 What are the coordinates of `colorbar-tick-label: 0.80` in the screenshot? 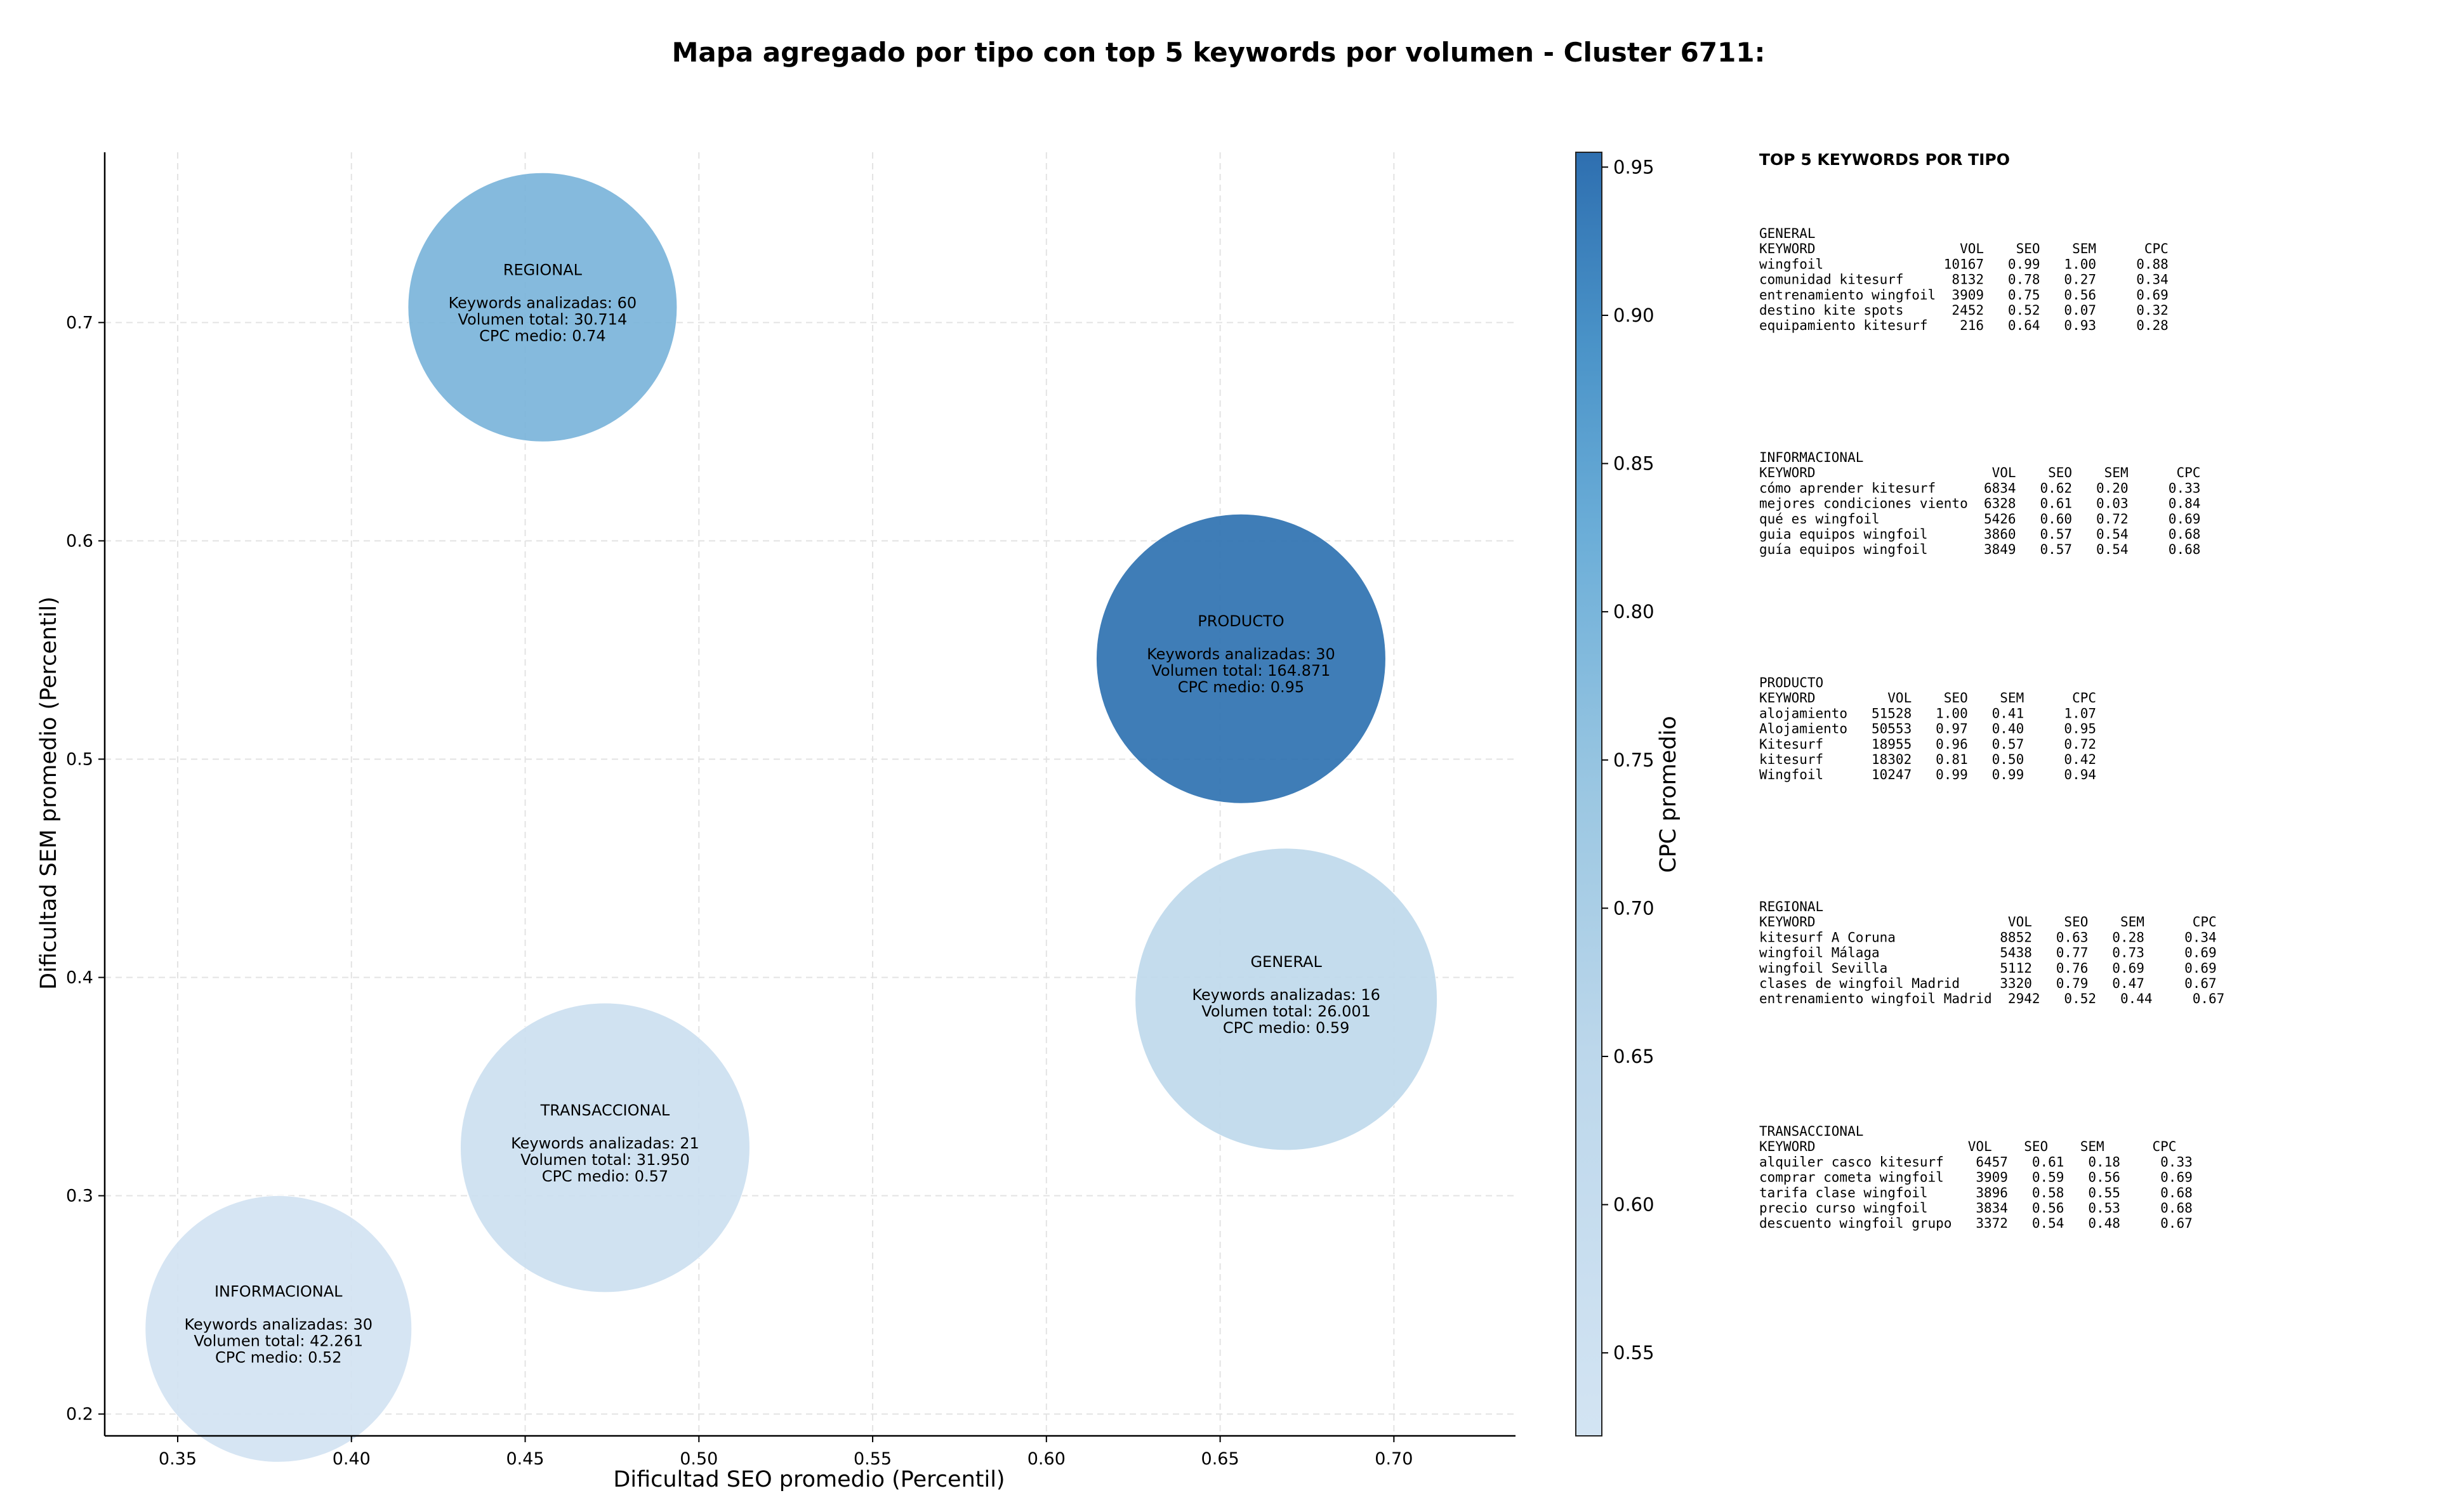 It's located at (1633, 612).